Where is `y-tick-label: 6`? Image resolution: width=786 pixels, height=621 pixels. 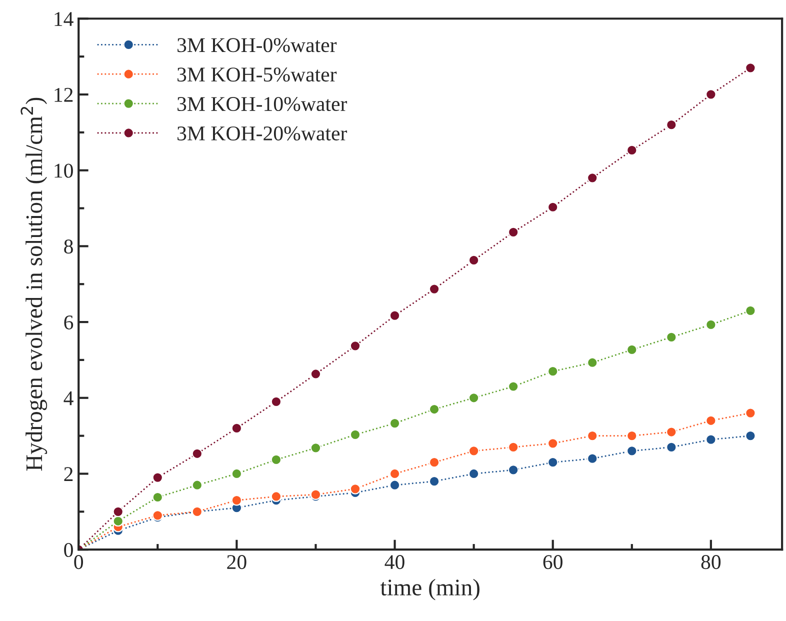
y-tick-label: 6 is located at coordinates (69, 322).